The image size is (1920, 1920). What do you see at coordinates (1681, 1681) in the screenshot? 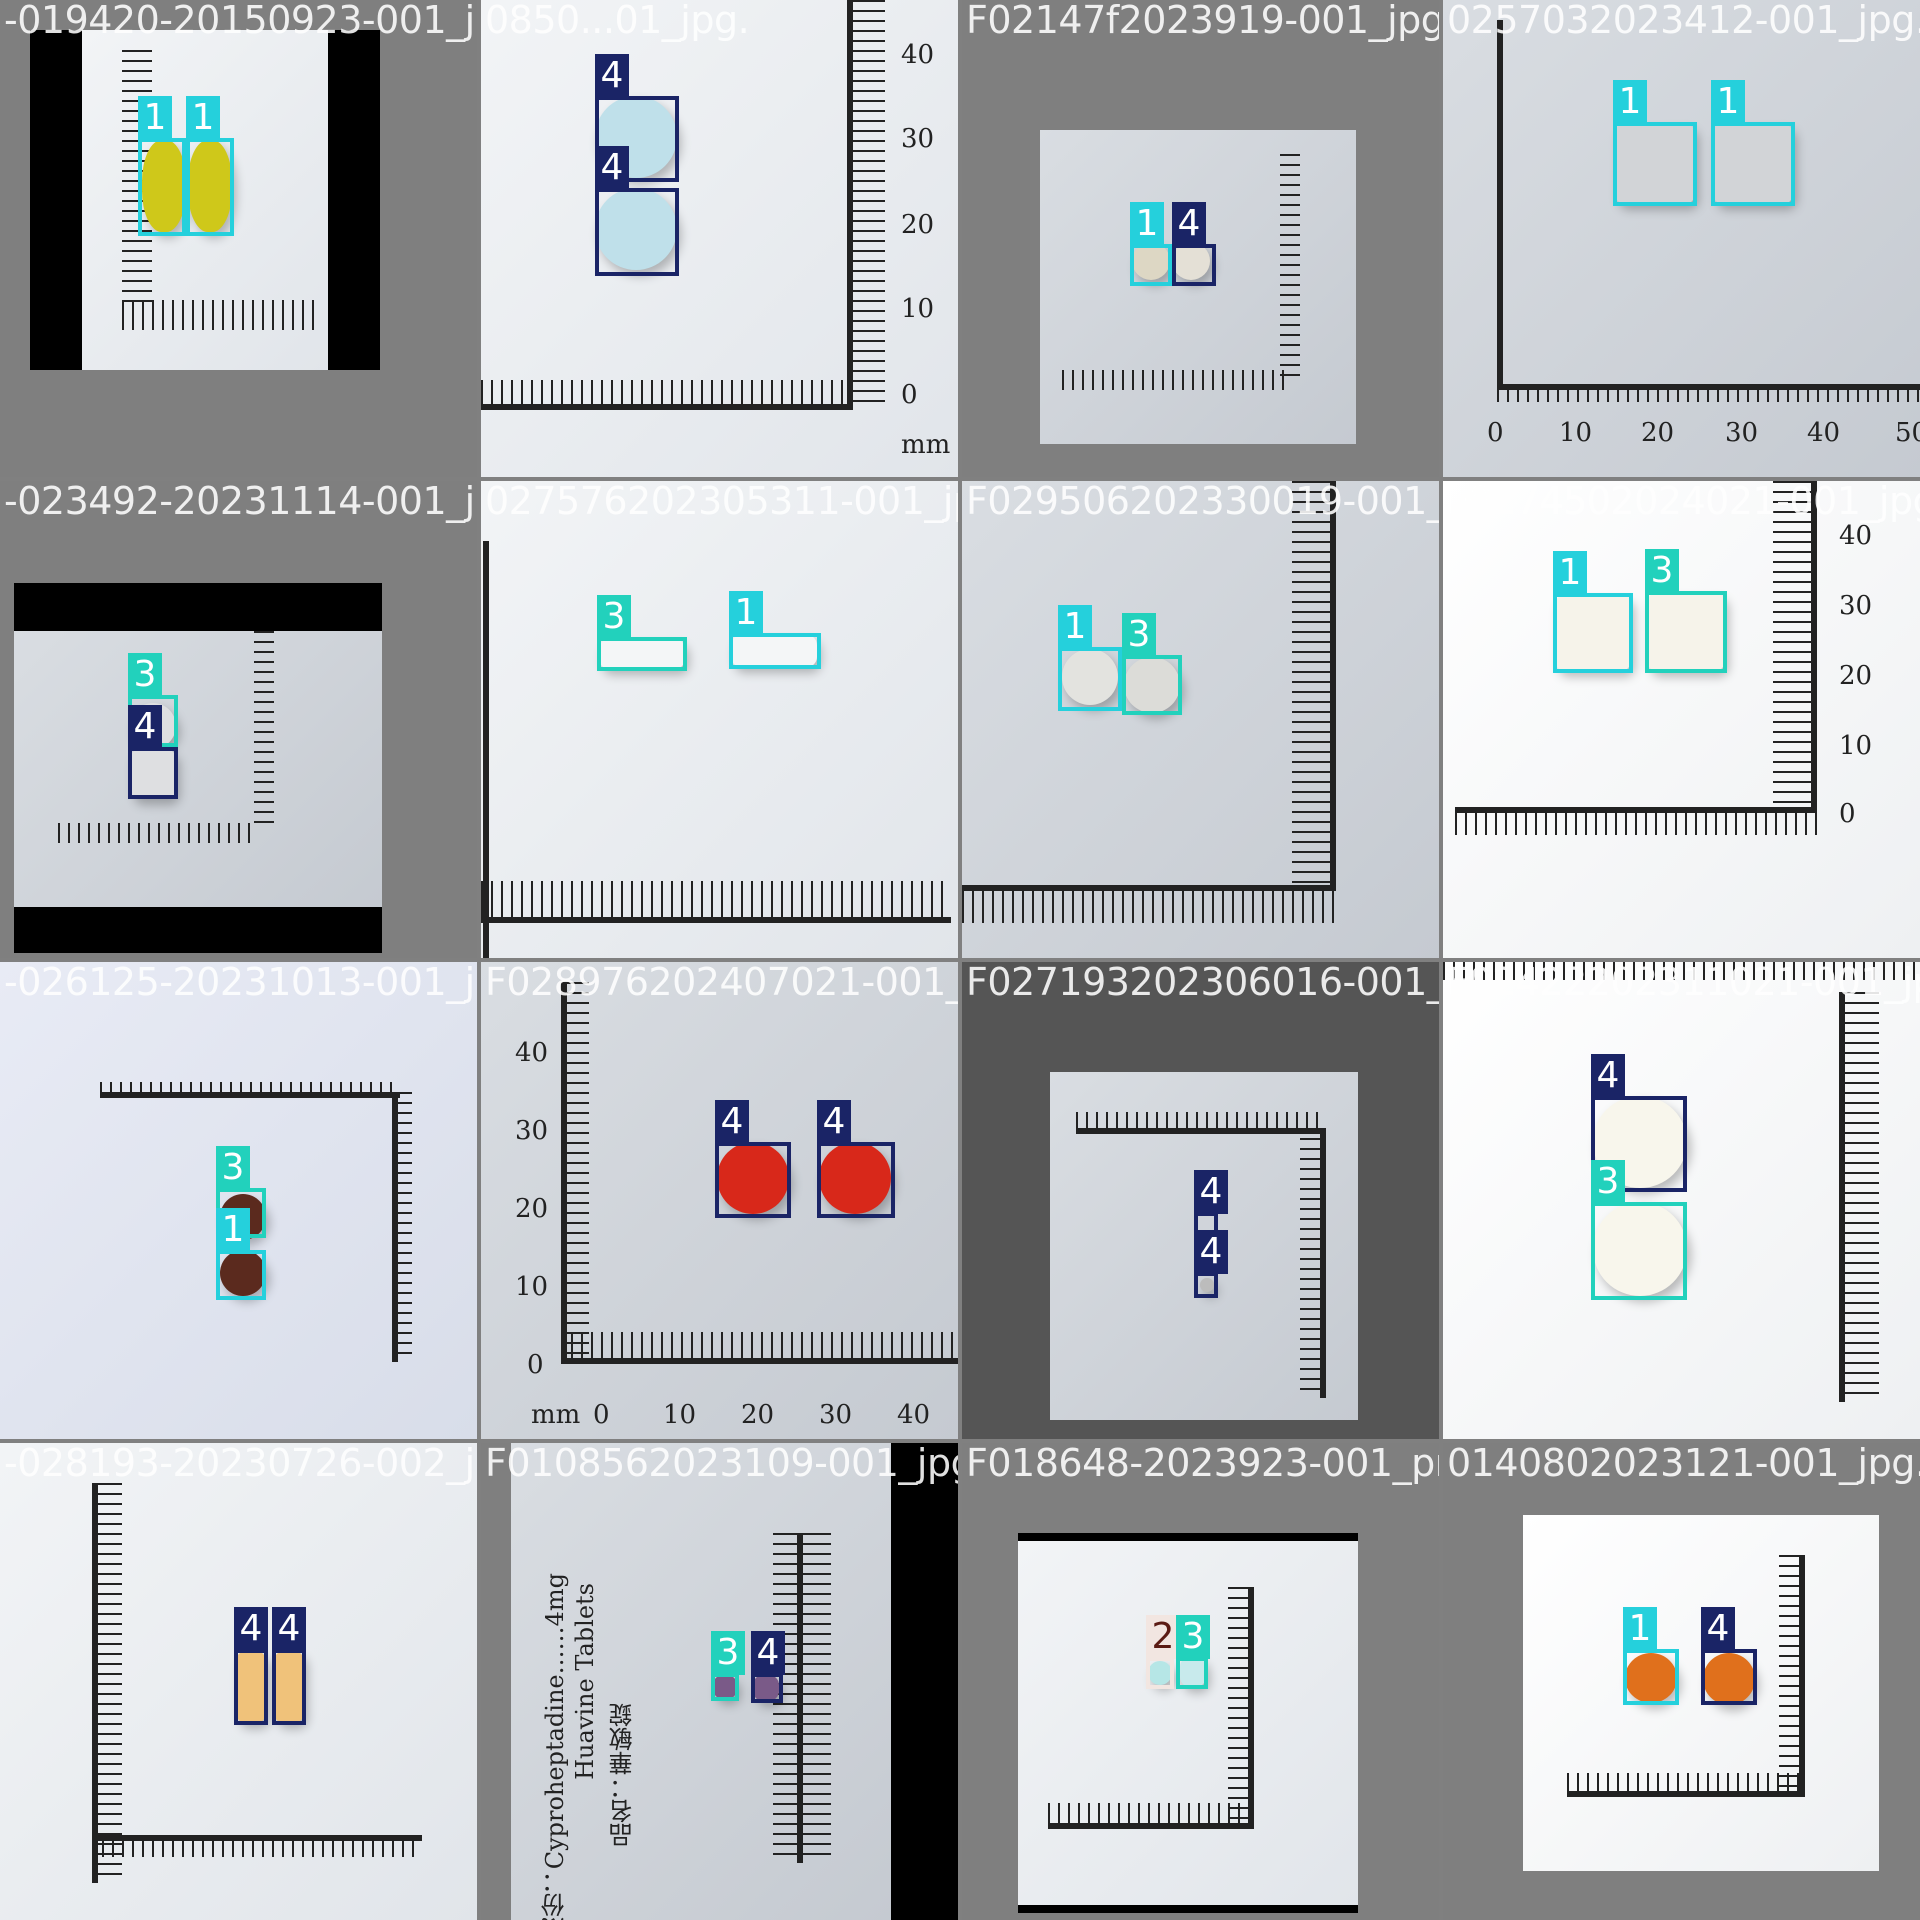
I see `tile-16: 1 4 0140802023121-001_jpg.` at bounding box center [1681, 1681].